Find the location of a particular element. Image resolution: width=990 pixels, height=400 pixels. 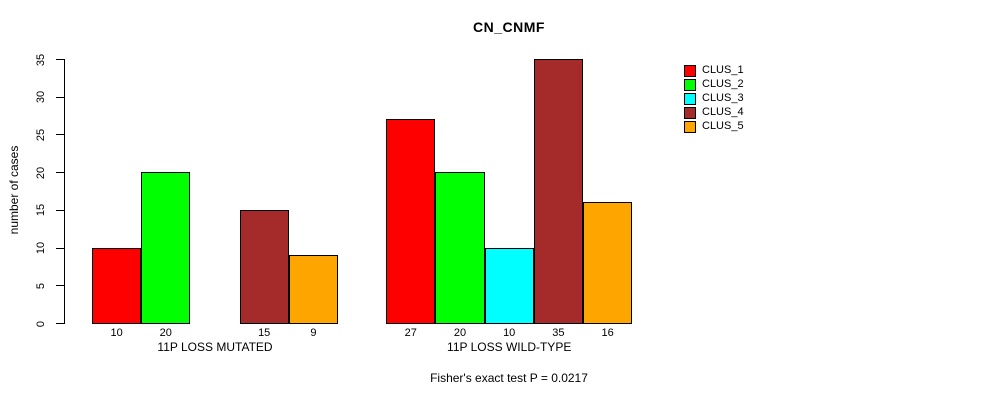

chart-title: CN_CNMF is located at coordinates (509, 27).